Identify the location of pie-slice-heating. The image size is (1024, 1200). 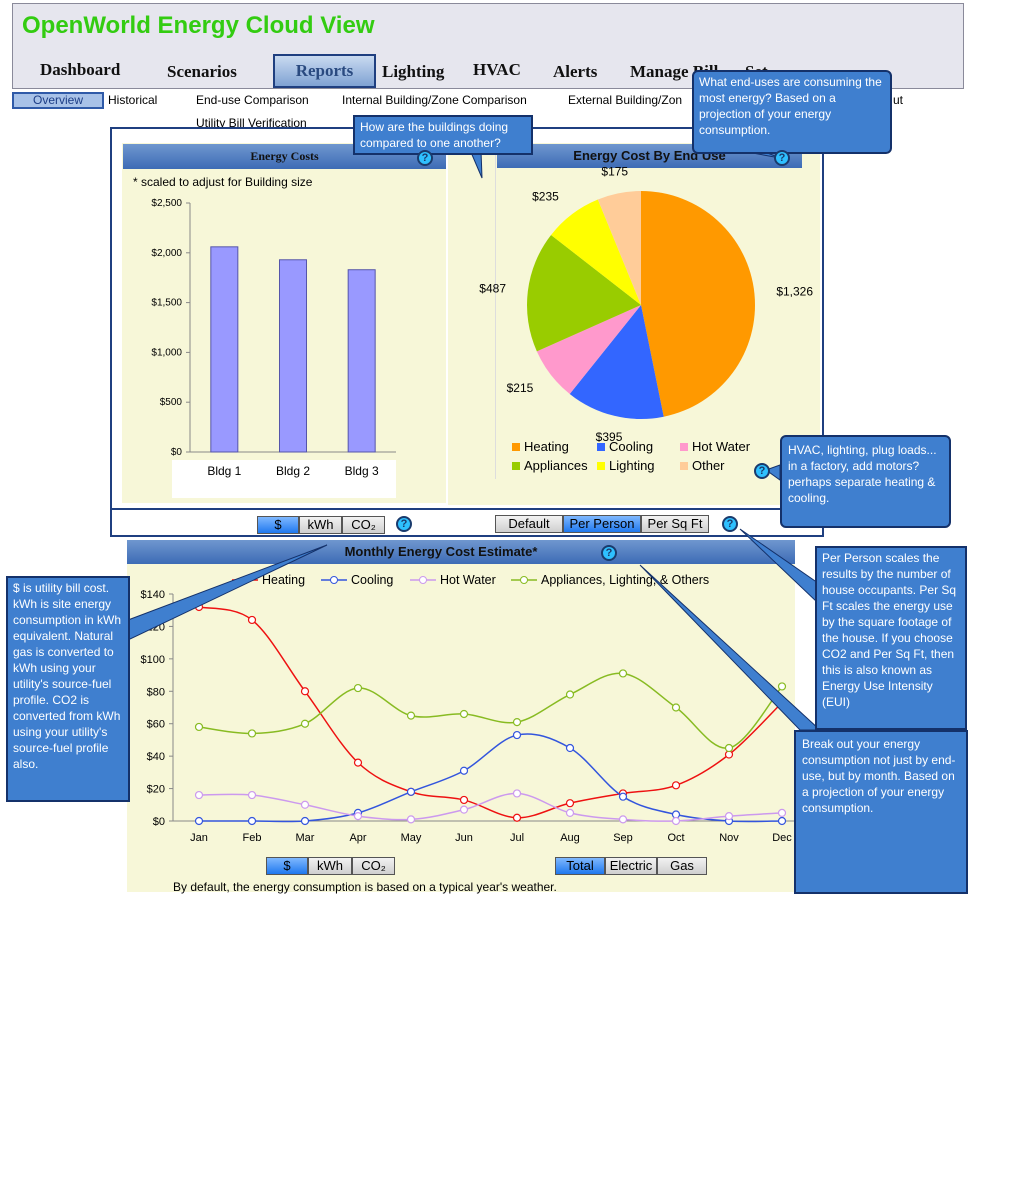
(698, 304).